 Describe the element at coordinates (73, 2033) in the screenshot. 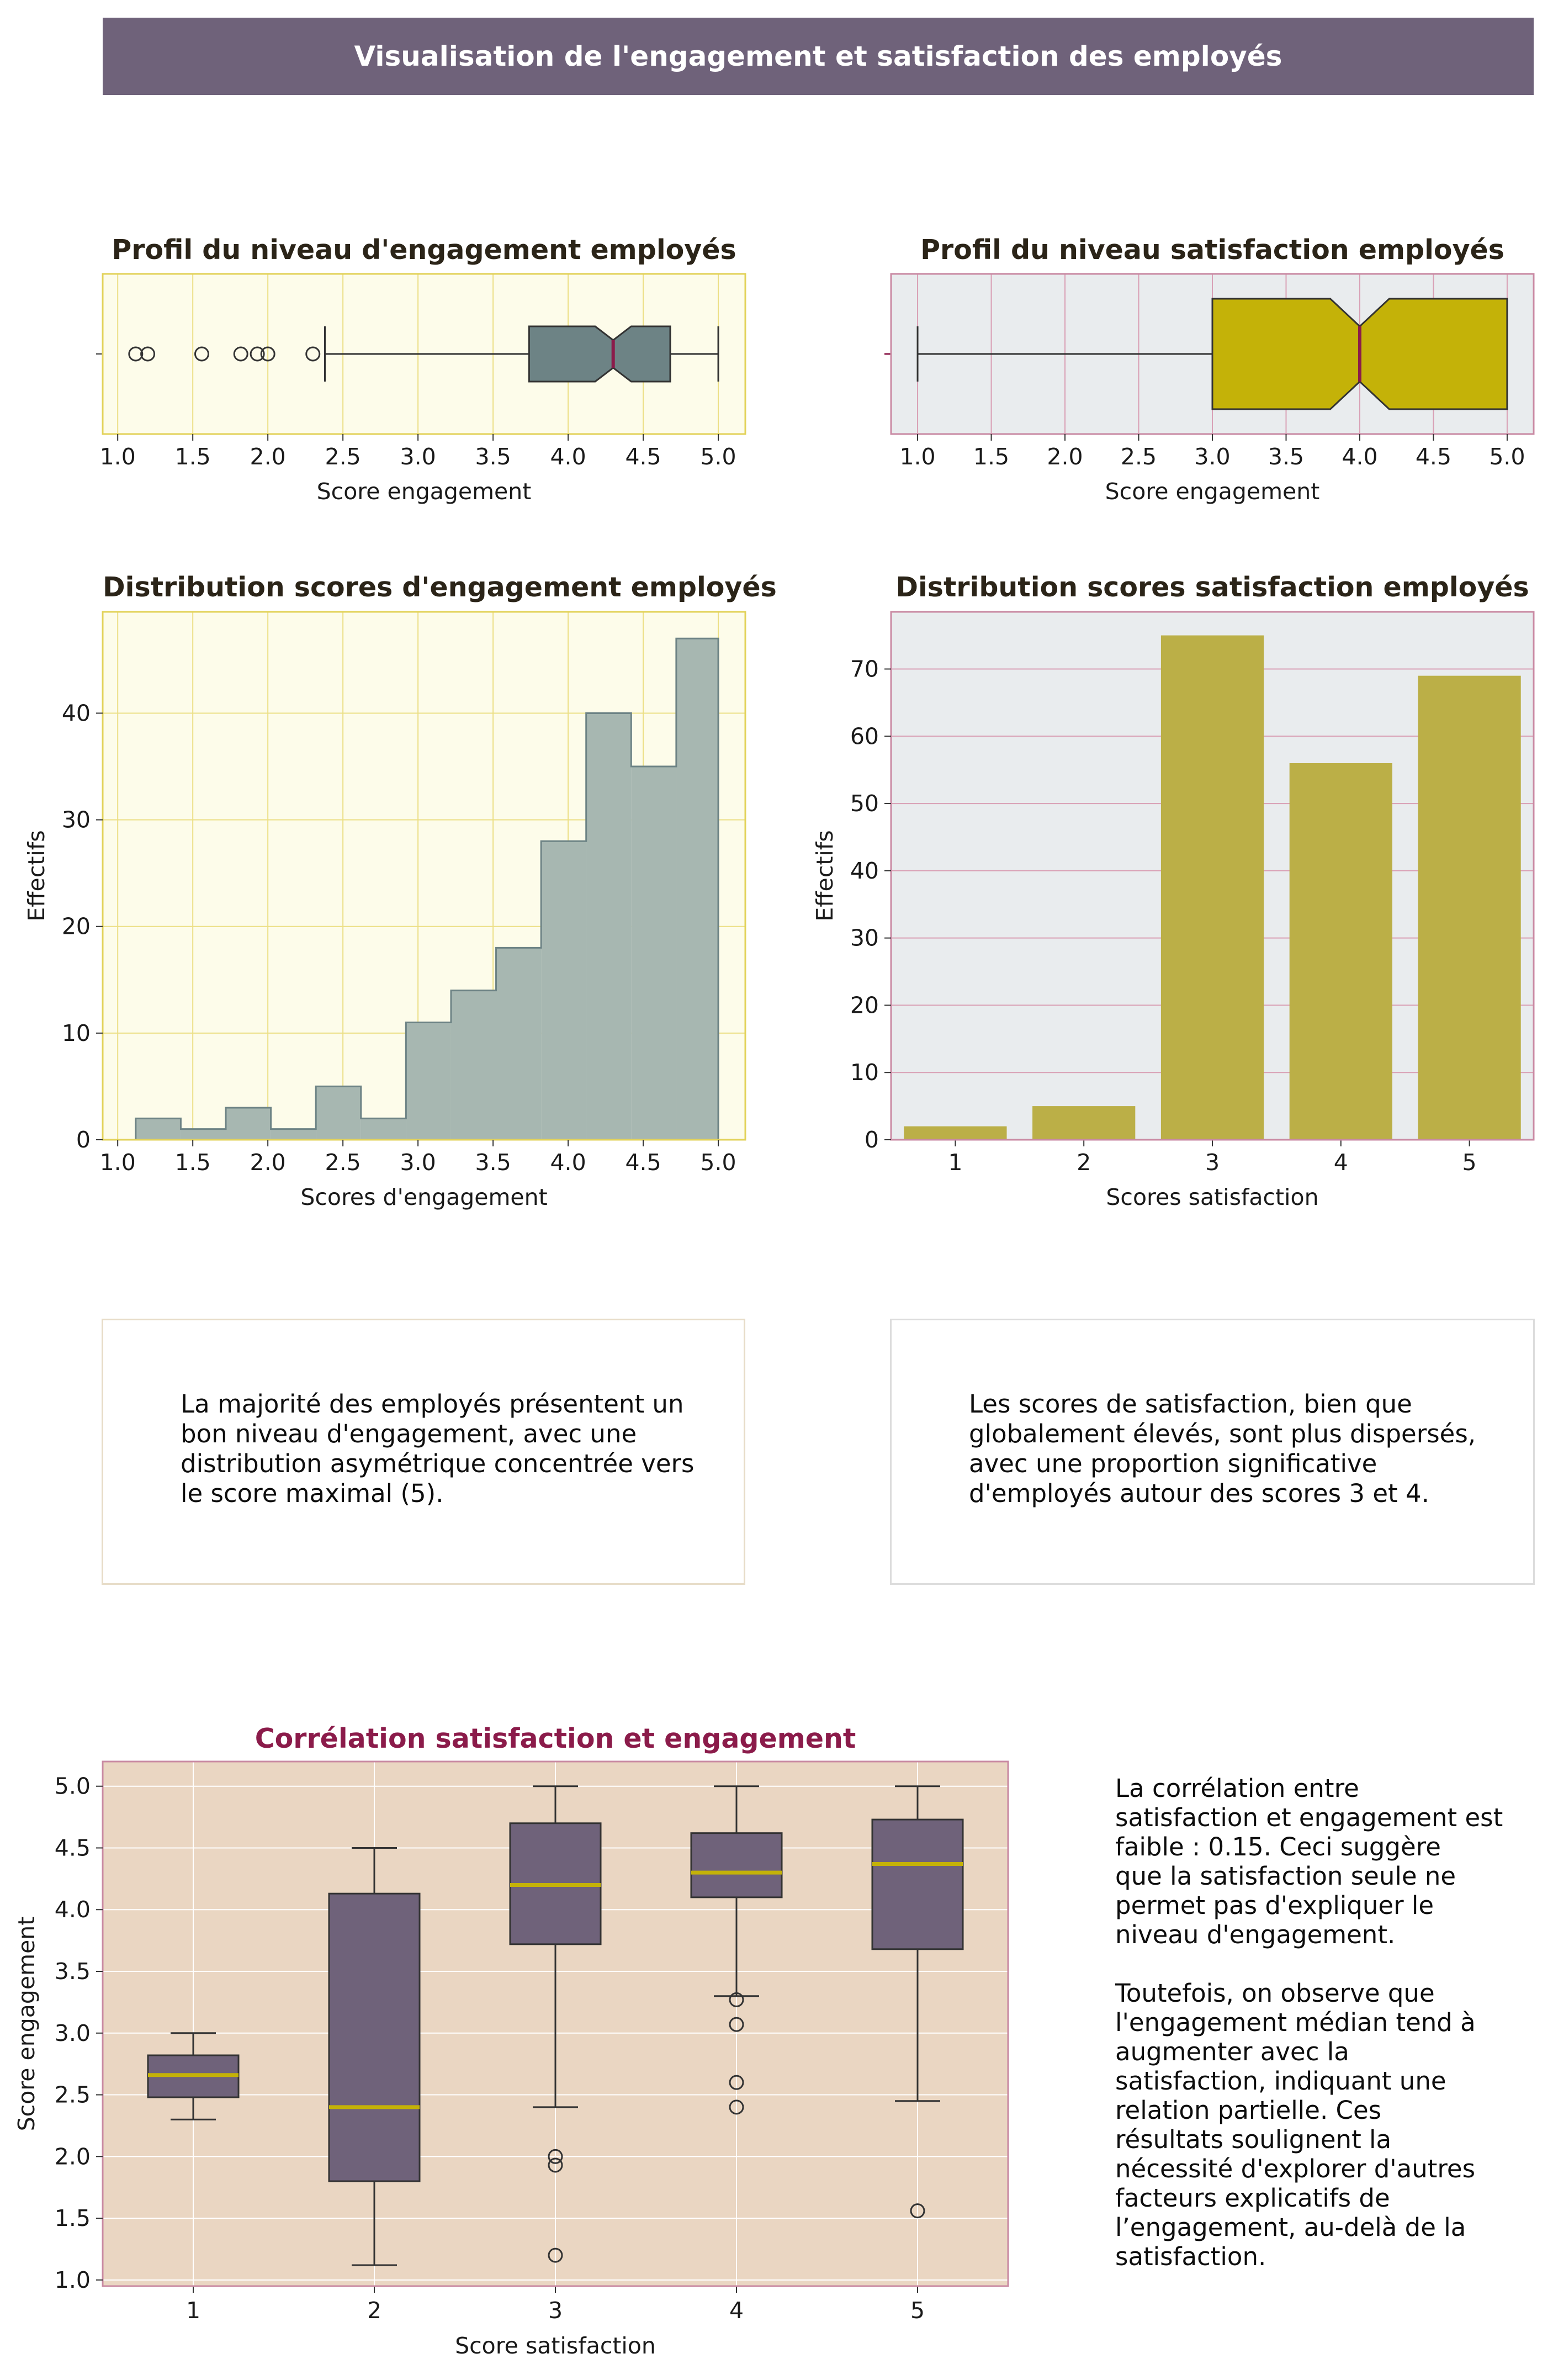

I see `corr-y-tick-label: 3.0` at that location.